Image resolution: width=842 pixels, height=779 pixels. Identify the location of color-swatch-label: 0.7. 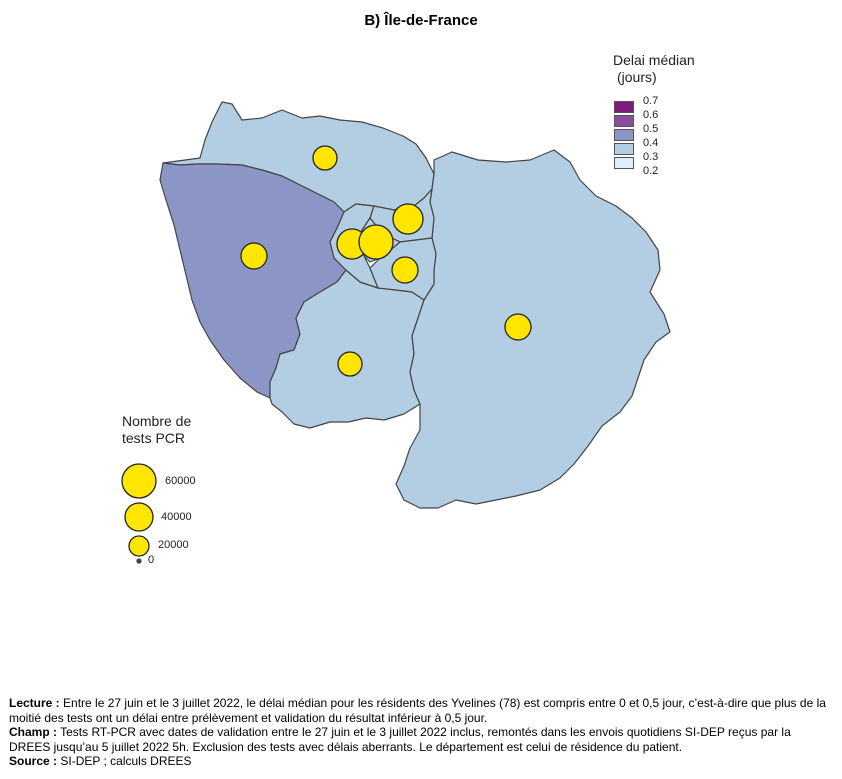
(651, 101).